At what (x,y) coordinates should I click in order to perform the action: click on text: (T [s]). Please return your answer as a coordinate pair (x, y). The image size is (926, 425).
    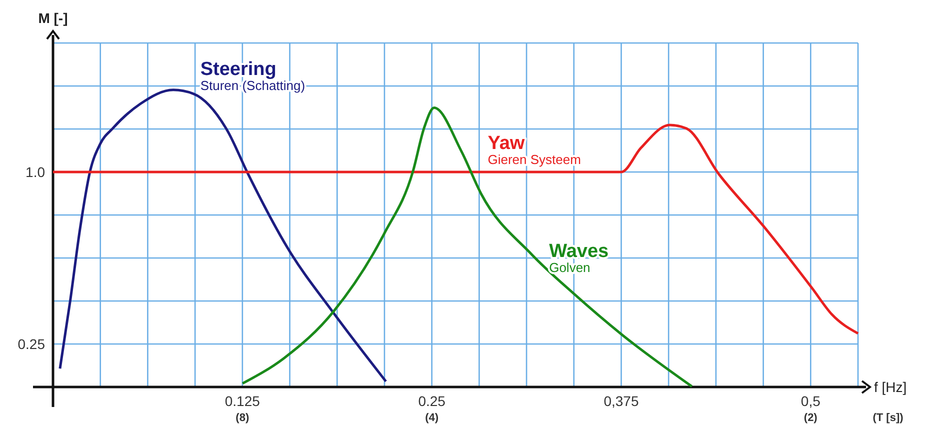
    Looking at the image, I should click on (888, 418).